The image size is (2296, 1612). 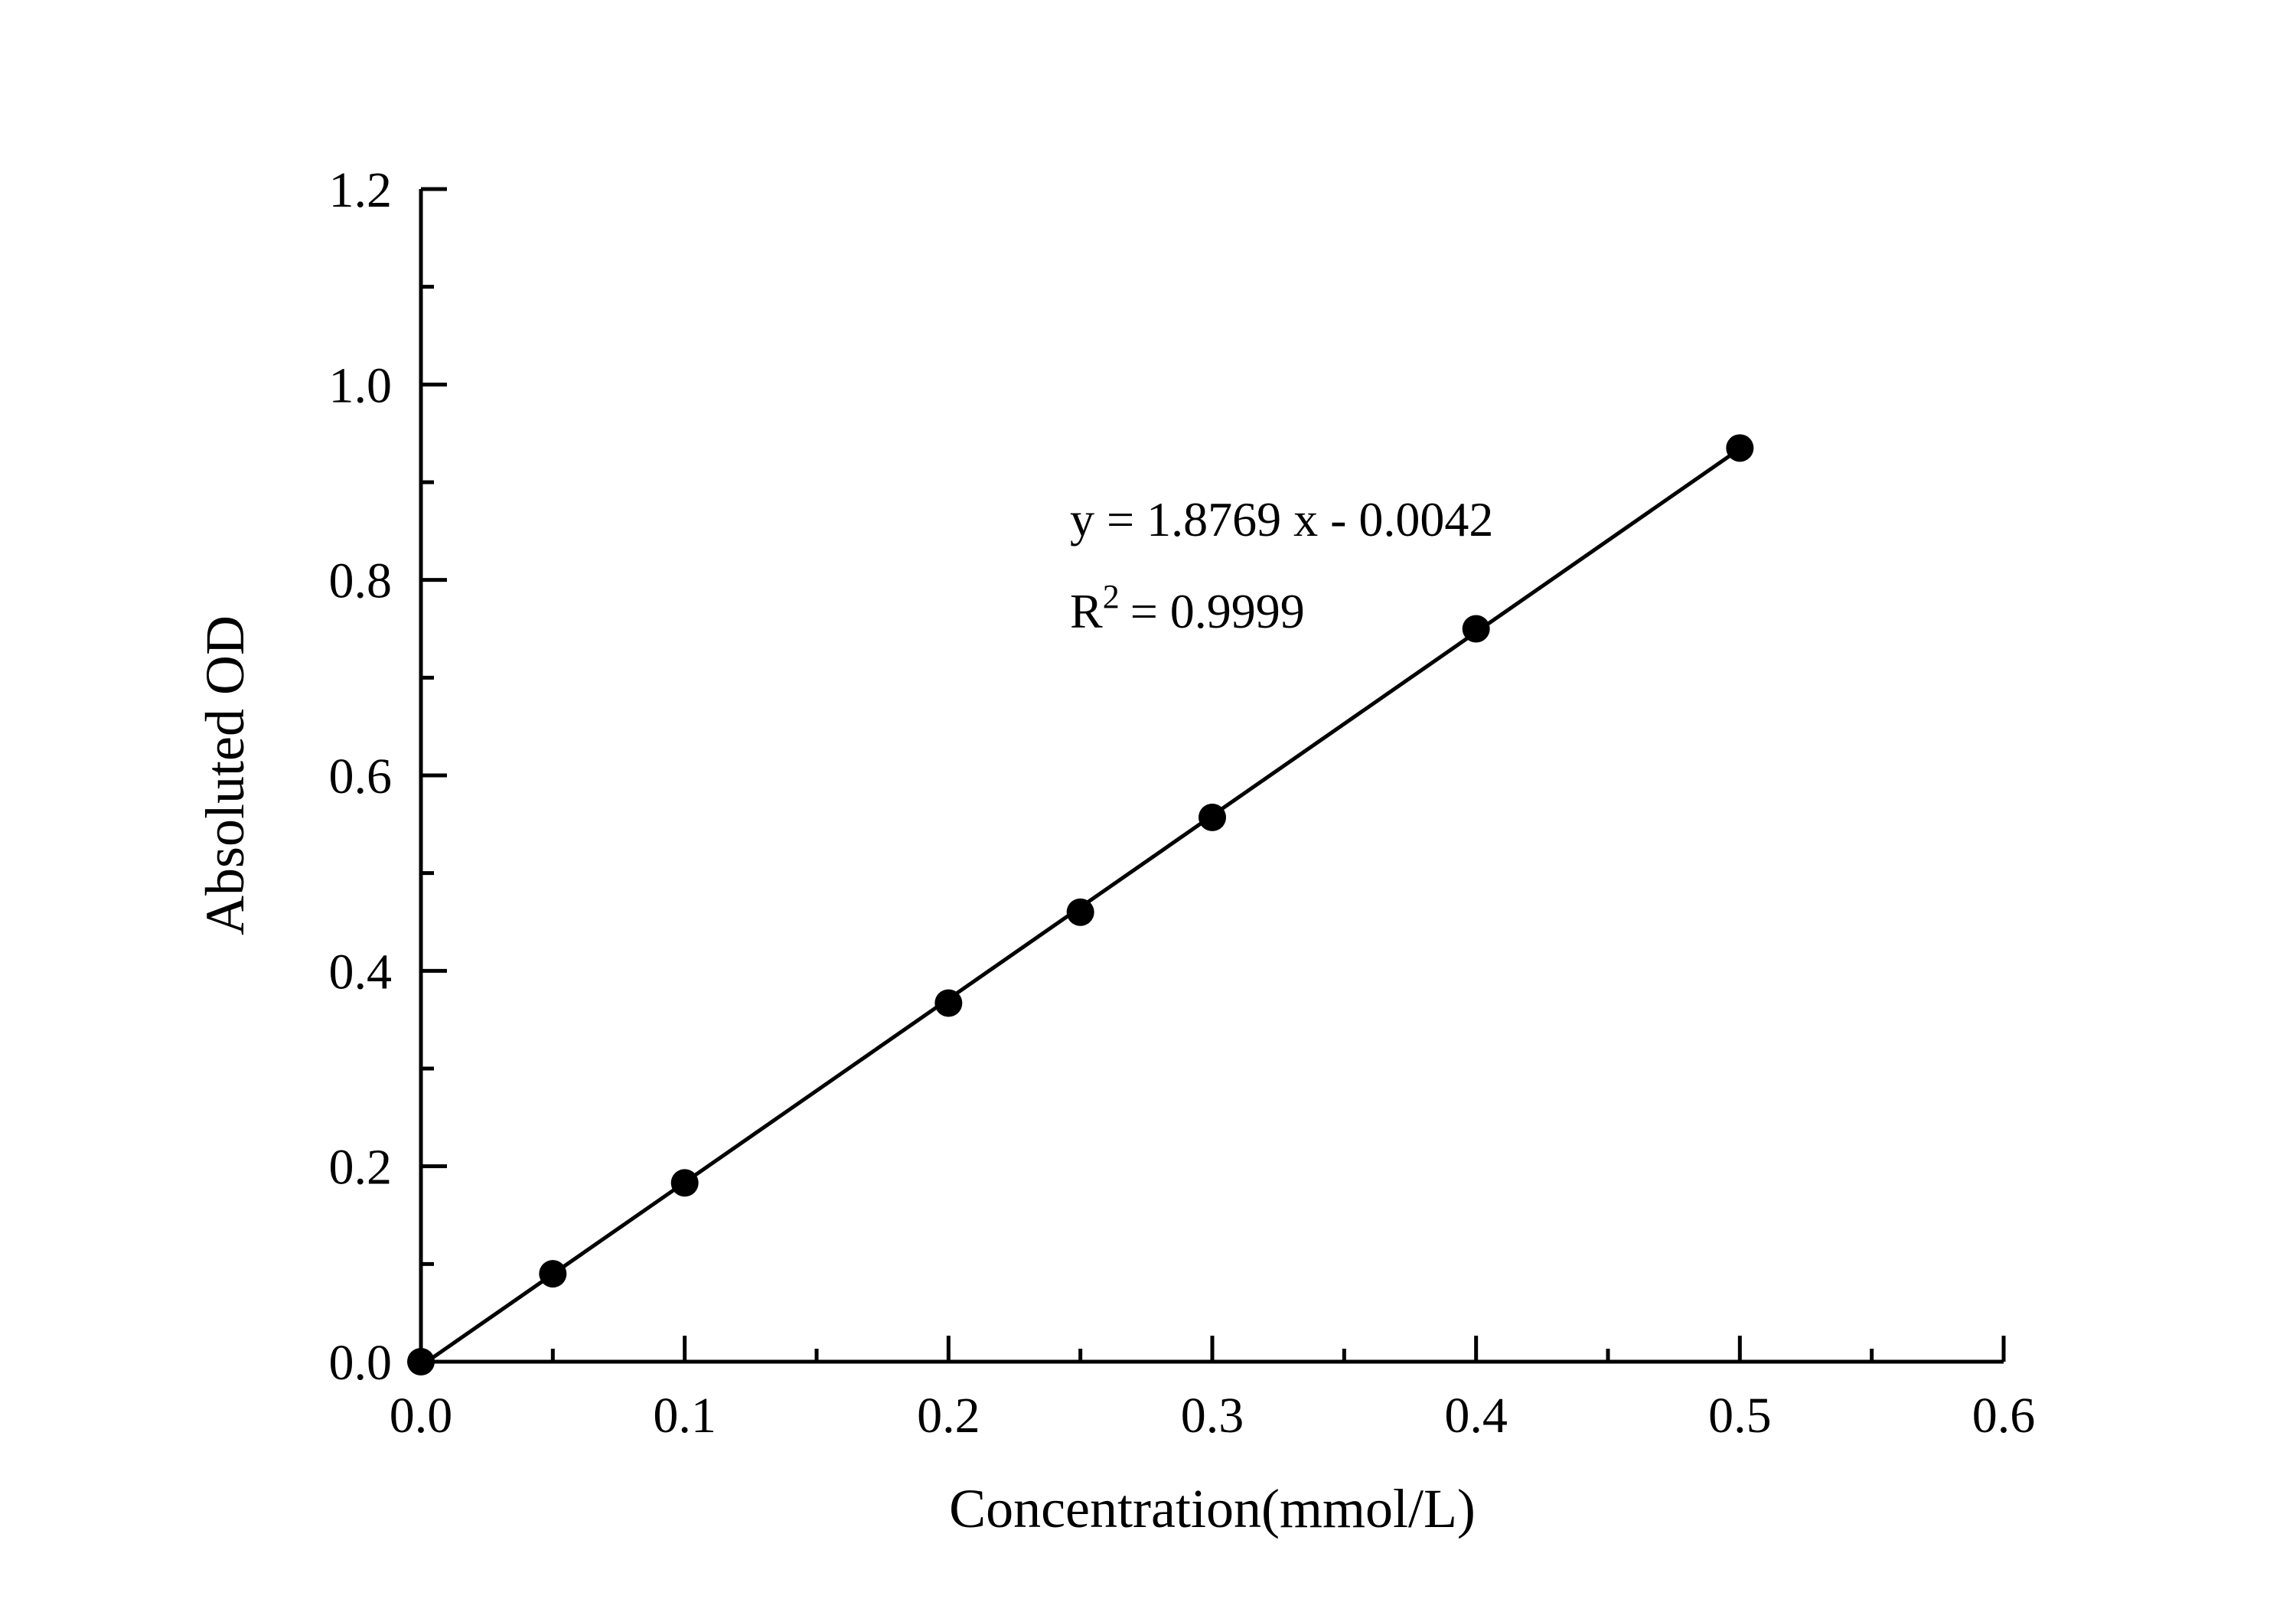 I want to click on x-tick-label: 0.6, so click(x=2004, y=1416).